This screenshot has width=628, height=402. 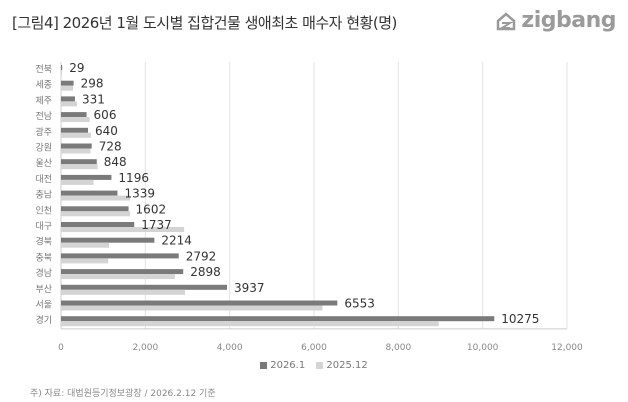 I want to click on x-tick-label: 2,000, so click(x=145, y=348).